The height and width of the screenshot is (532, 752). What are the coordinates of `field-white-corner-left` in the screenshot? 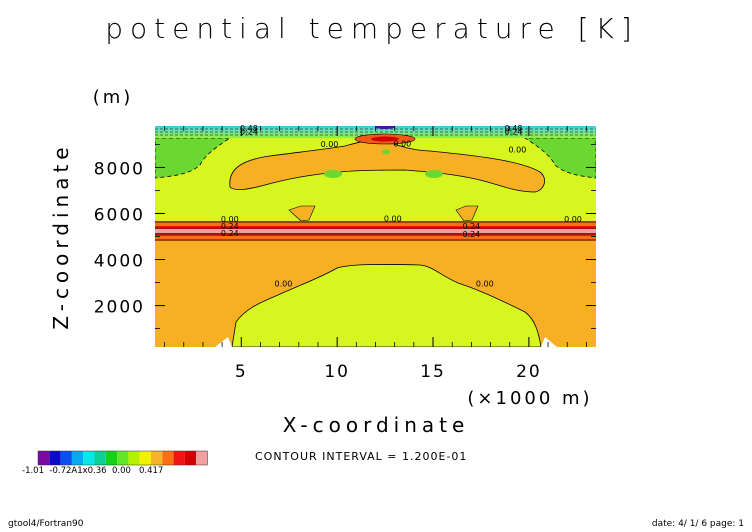 It's located at (223, 342).